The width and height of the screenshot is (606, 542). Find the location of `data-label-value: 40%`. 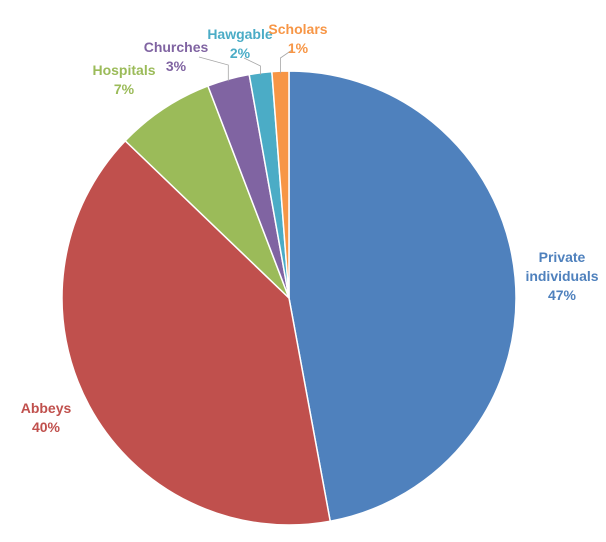

data-label-value: 40% is located at coordinates (46, 427).